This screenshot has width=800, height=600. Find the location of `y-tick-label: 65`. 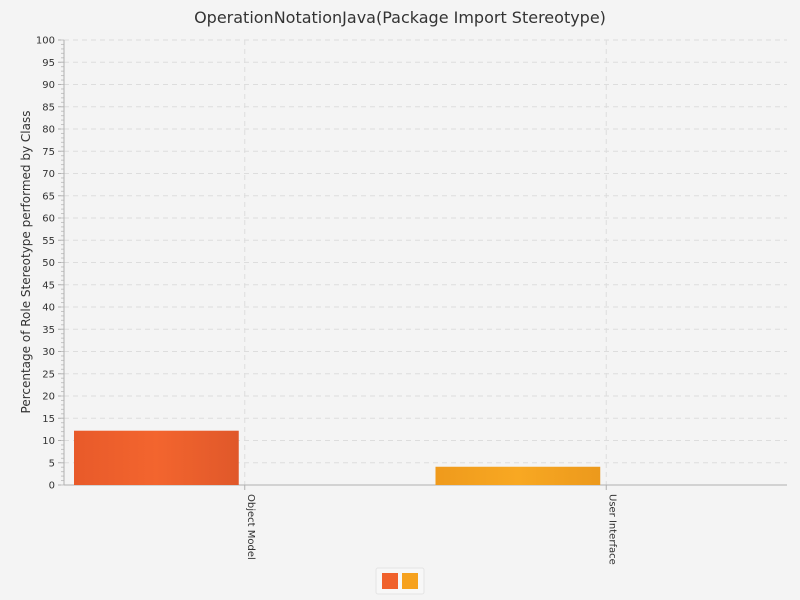

y-tick-label: 65 is located at coordinates (48, 196).